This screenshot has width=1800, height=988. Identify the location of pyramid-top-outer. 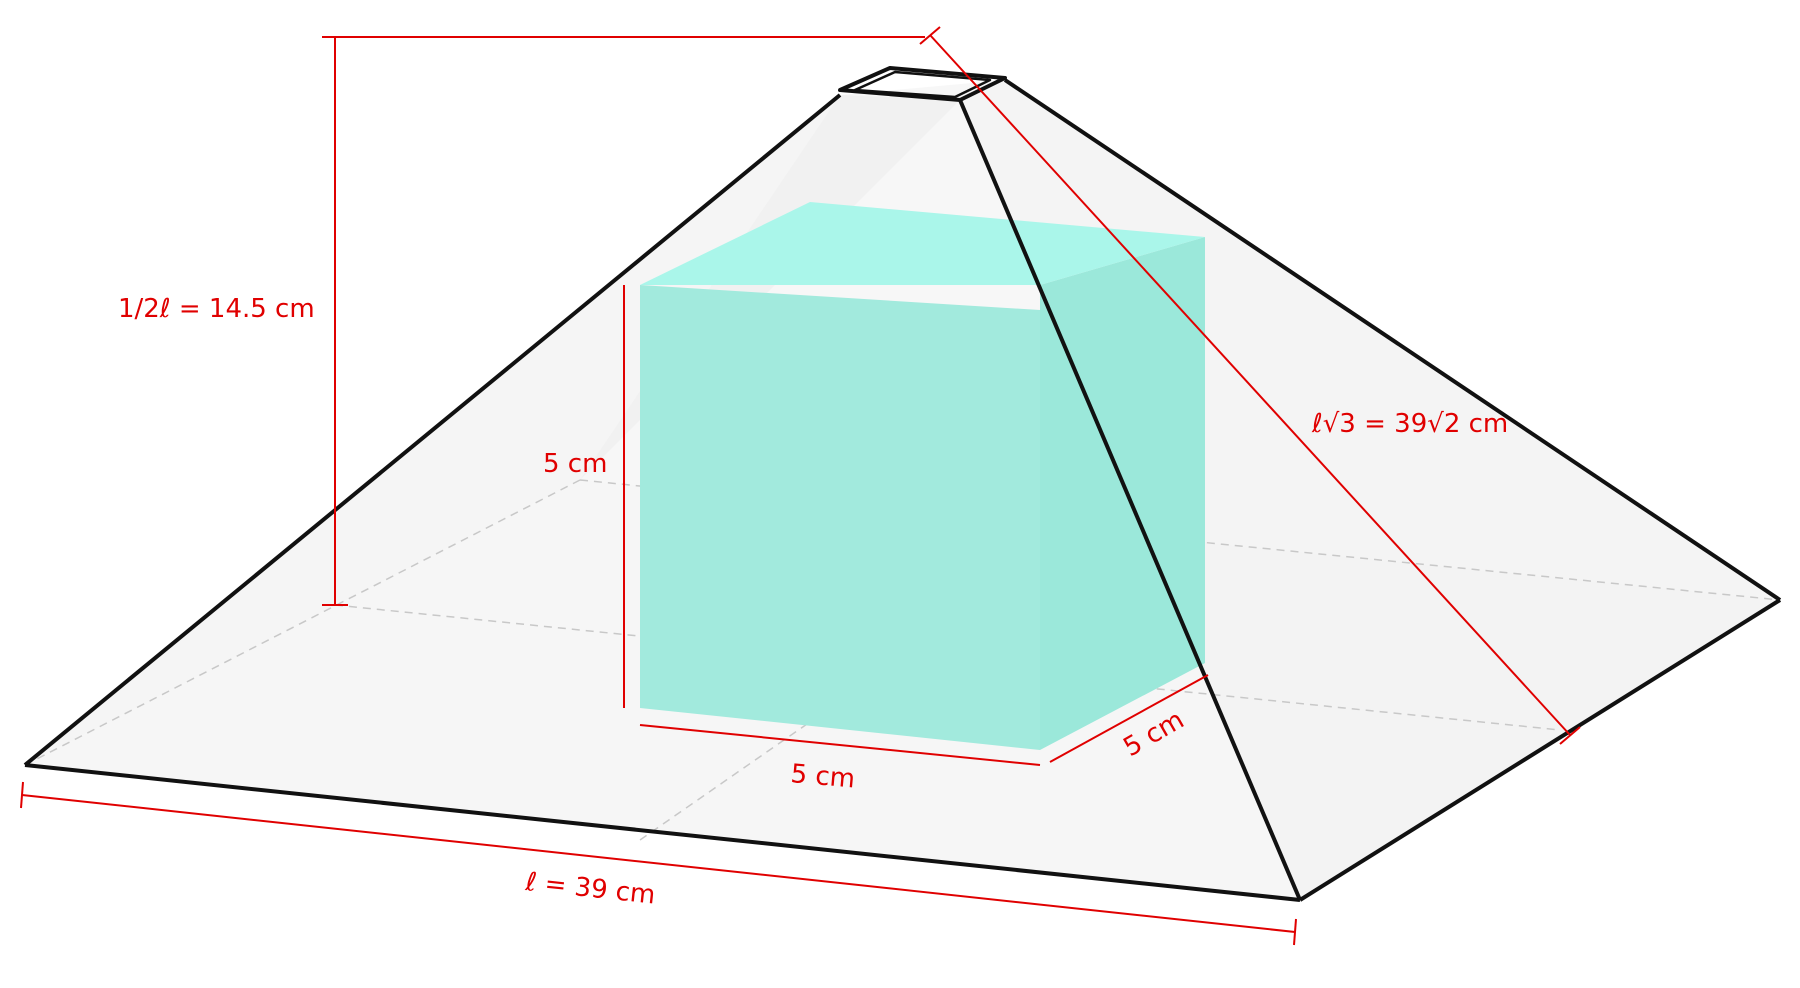
(922, 84).